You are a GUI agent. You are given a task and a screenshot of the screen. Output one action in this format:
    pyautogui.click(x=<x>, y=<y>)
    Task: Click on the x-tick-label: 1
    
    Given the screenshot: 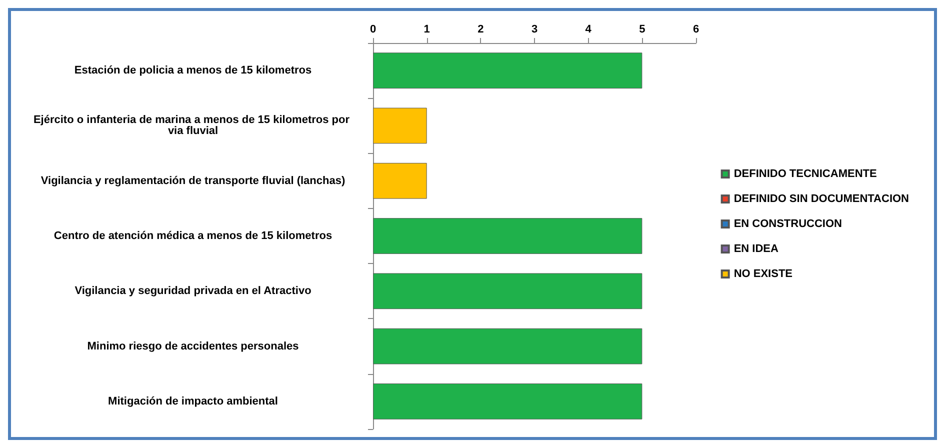 What is the action you would take?
    pyautogui.click(x=427, y=30)
    